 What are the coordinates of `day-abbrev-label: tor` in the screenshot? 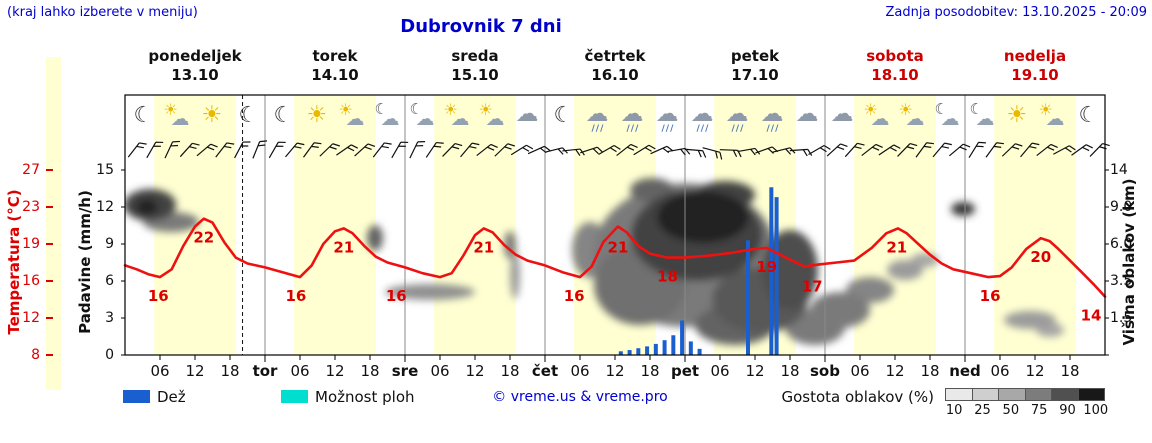 It's located at (265, 371).